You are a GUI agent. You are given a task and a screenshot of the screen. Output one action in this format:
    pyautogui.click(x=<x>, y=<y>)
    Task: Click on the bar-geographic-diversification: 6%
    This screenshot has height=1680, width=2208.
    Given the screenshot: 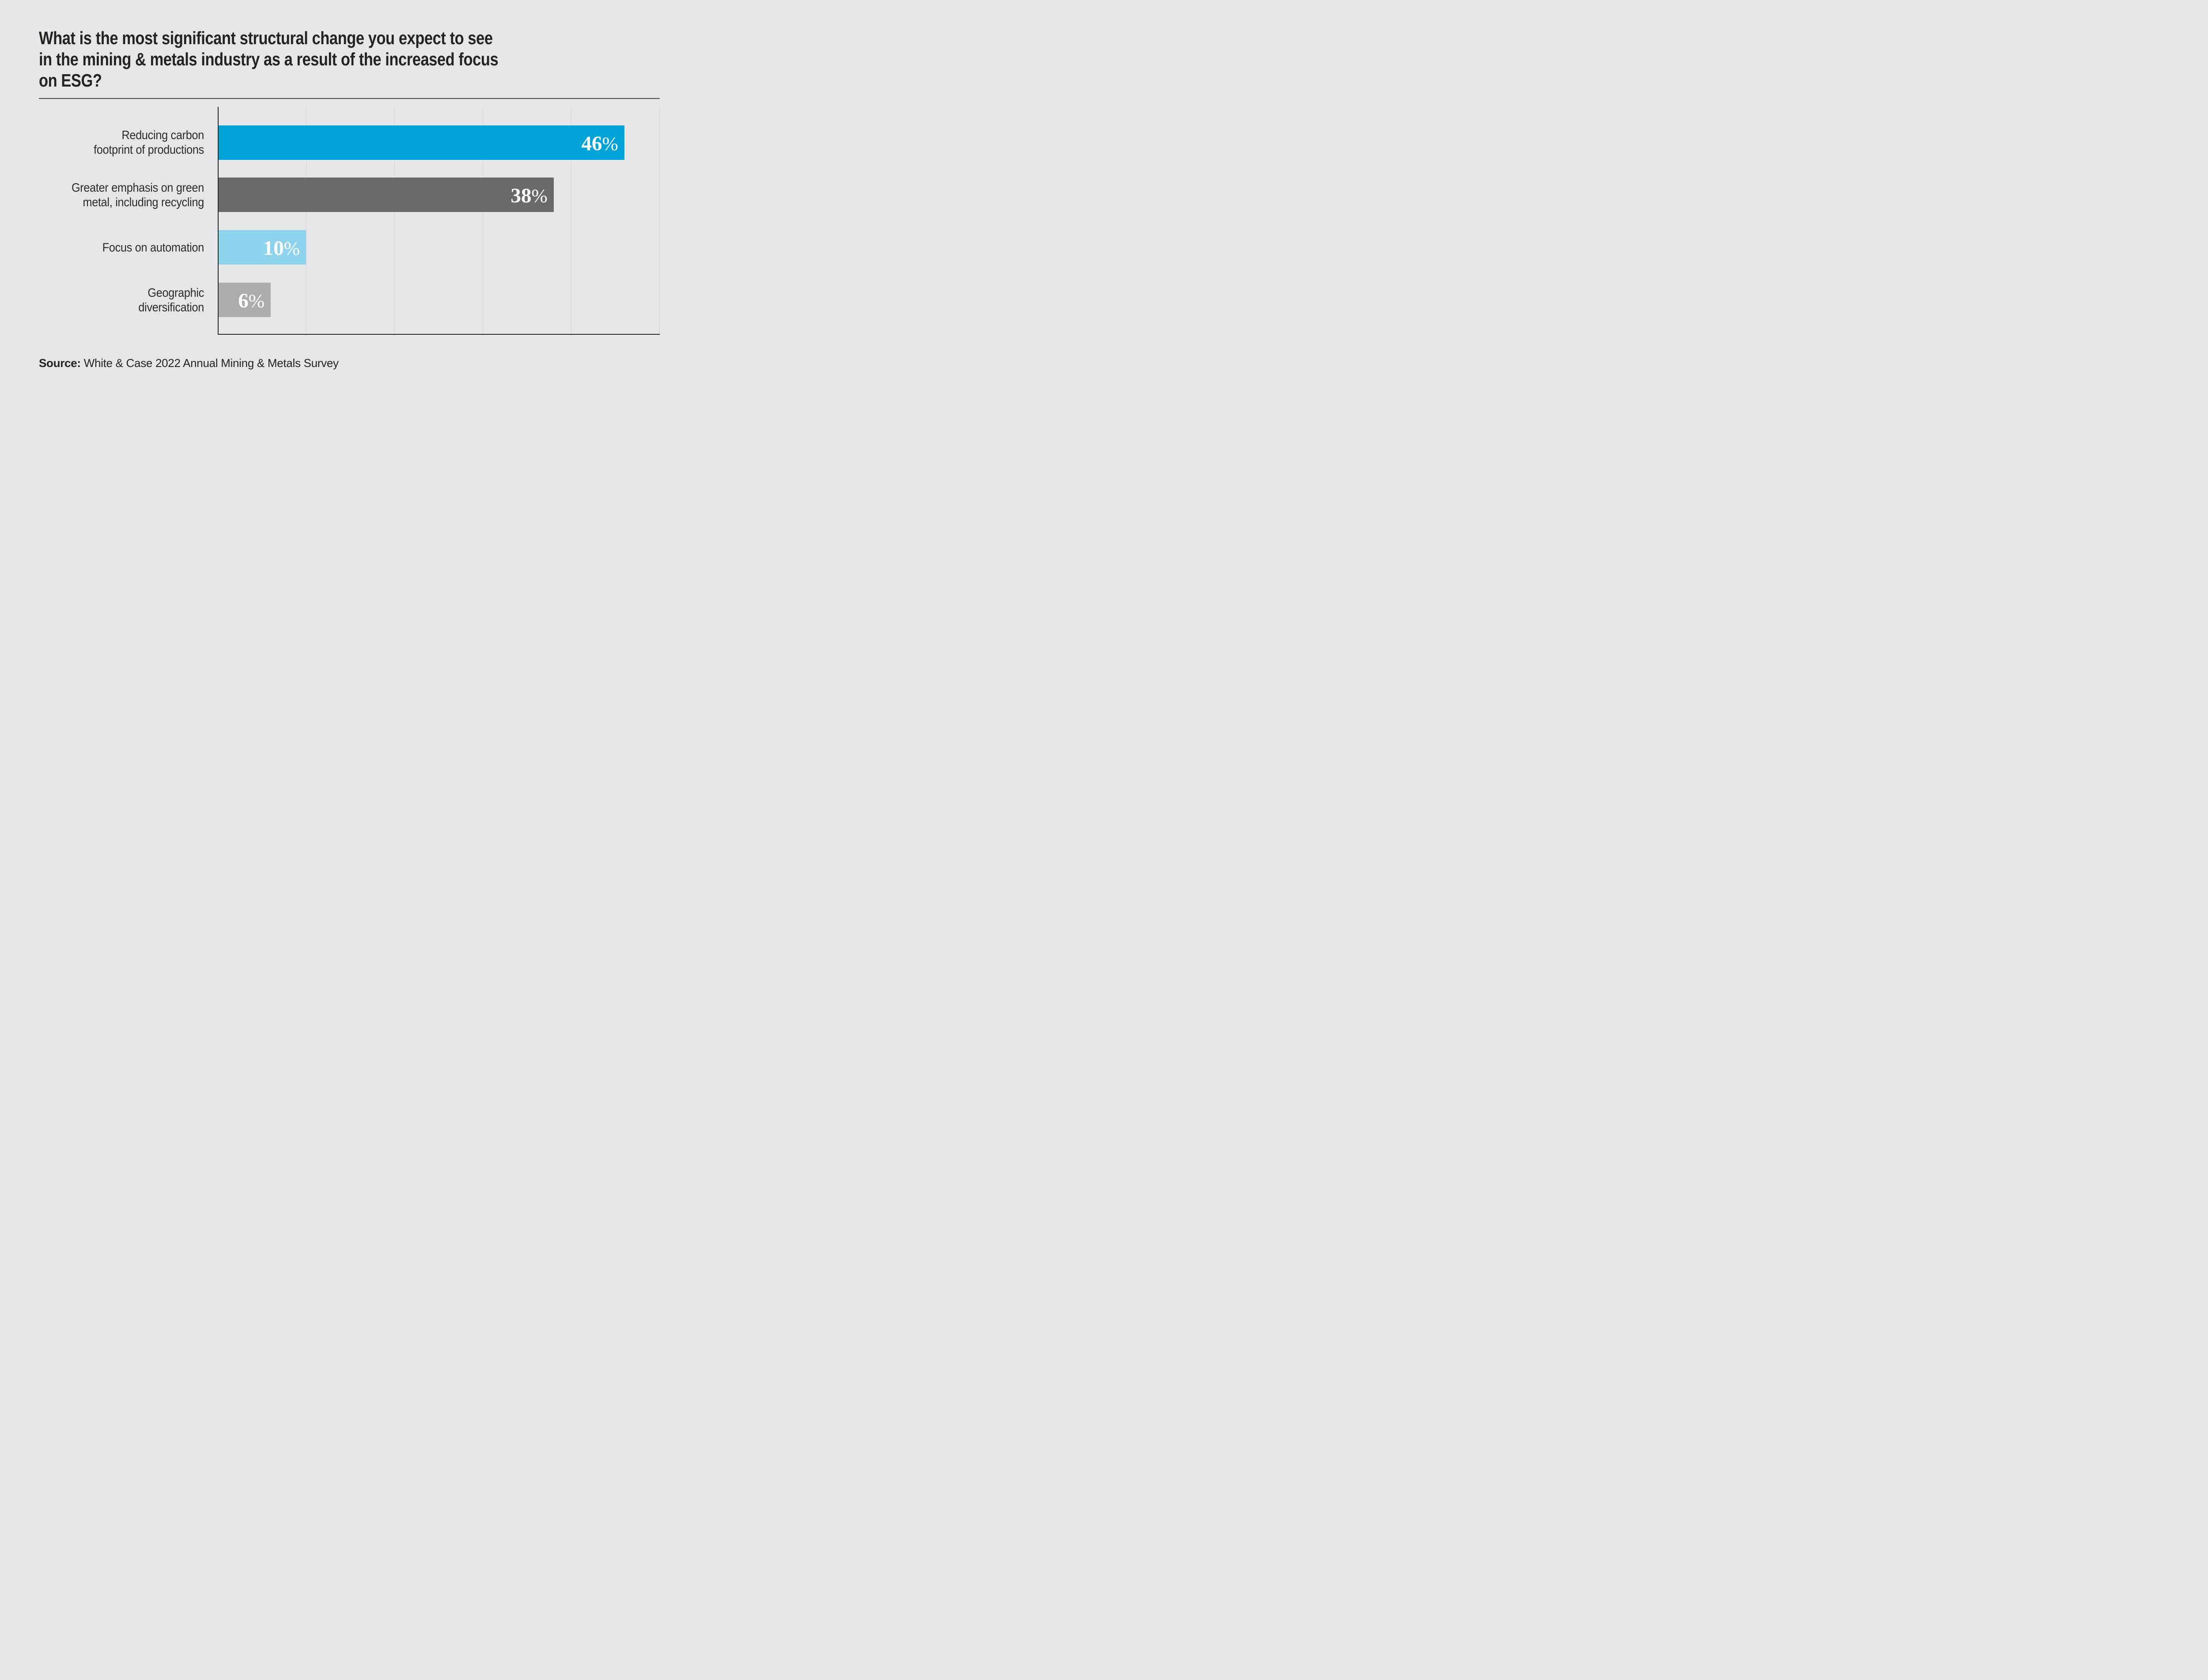 What is the action you would take?
    pyautogui.click(x=245, y=300)
    